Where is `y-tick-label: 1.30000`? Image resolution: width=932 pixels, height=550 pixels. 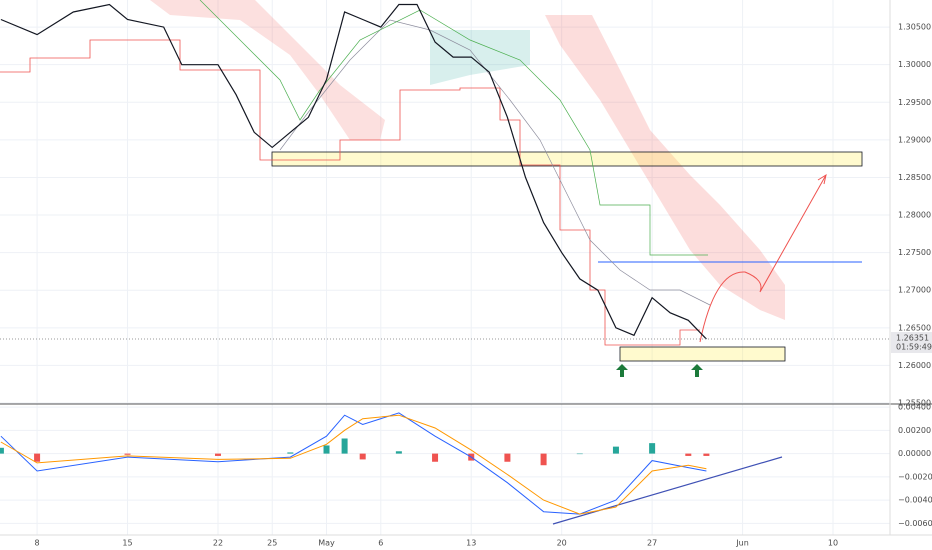 y-tick-label: 1.30000 is located at coordinates (914, 64).